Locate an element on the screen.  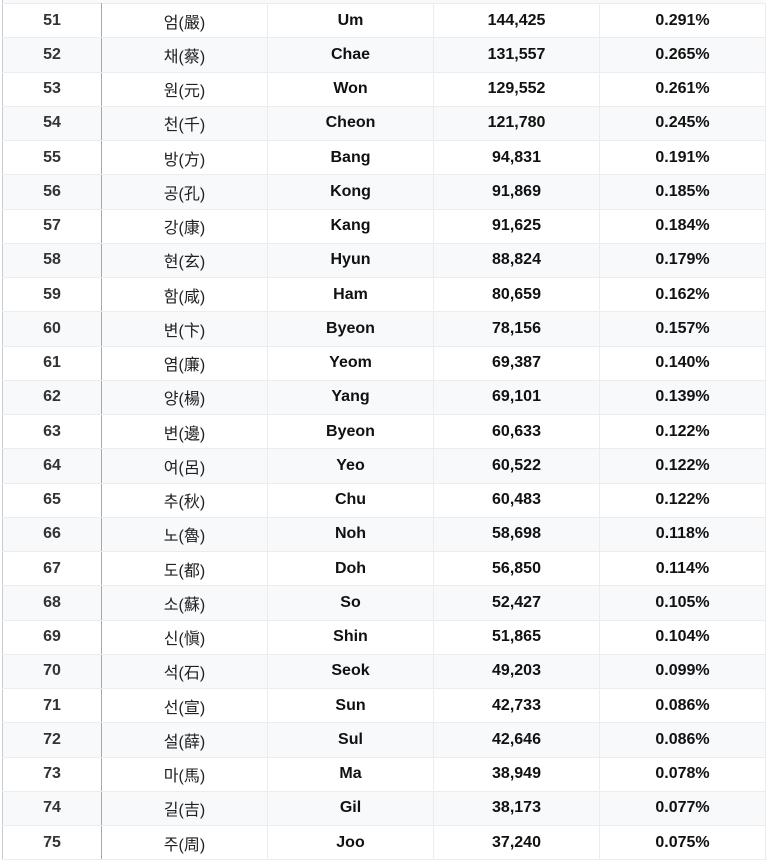
korean-name-cell: 석(石) is located at coordinates (184, 671).